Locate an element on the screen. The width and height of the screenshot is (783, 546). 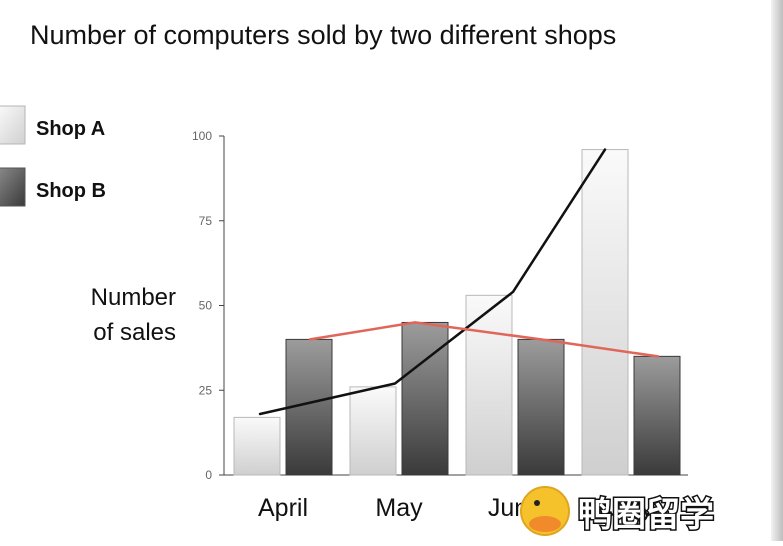
y-axis-label-line-2: of sales is located at coordinates (134, 332).